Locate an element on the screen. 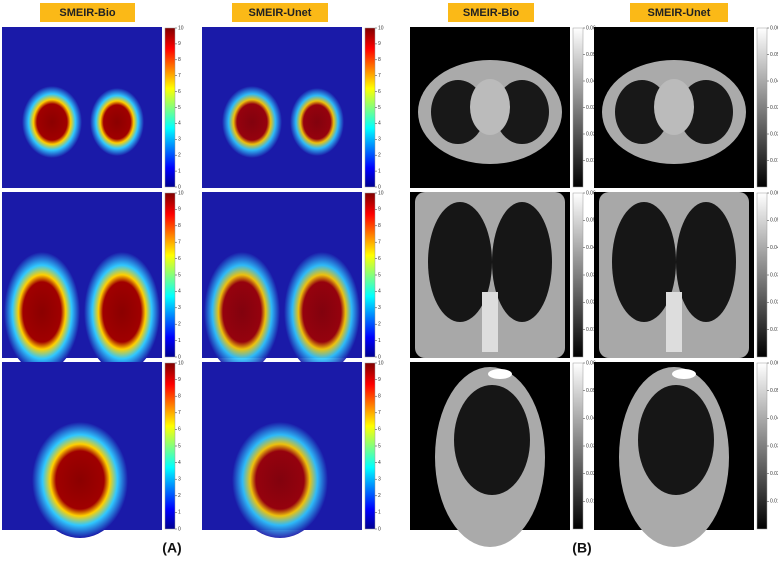  panel-label: (A) is located at coordinates (171, 548).